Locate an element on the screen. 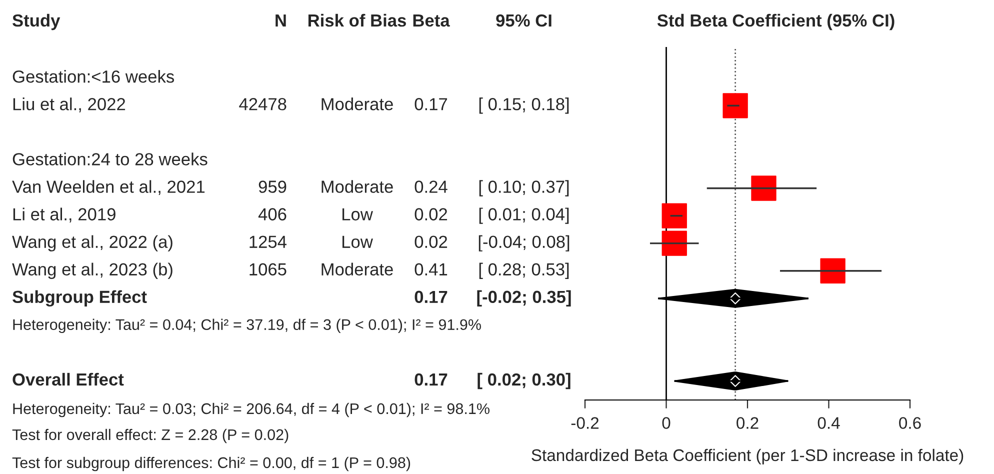 The image size is (994, 474). text: [ 0.10; 0.37] is located at coordinates (524, 188).